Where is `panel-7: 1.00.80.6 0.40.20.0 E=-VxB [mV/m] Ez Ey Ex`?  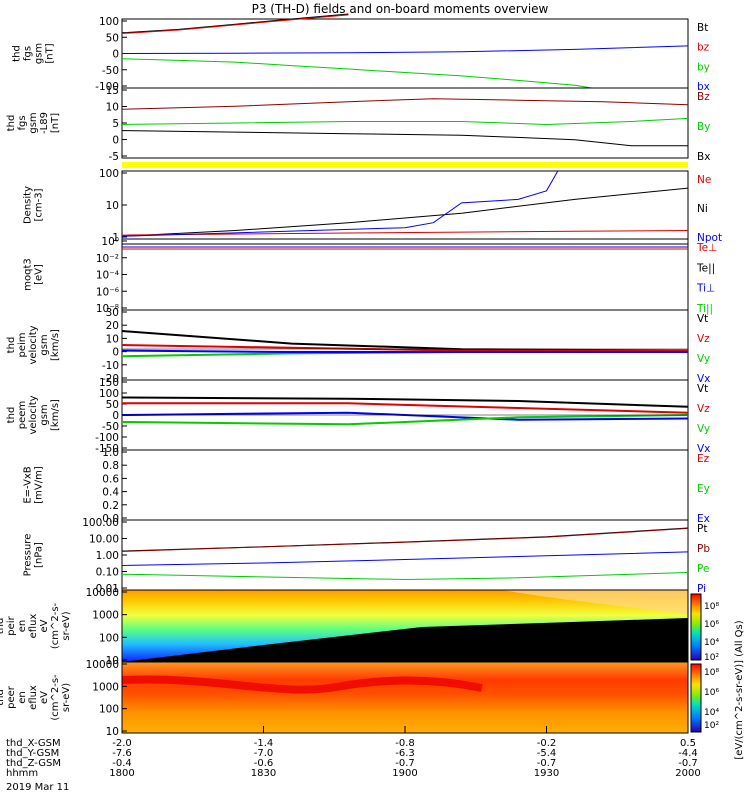 panel-7: 1.00.80.6 0.40.20.0 E=-VxB [mV/m] Ez Ey Ex is located at coordinates (366, 486).